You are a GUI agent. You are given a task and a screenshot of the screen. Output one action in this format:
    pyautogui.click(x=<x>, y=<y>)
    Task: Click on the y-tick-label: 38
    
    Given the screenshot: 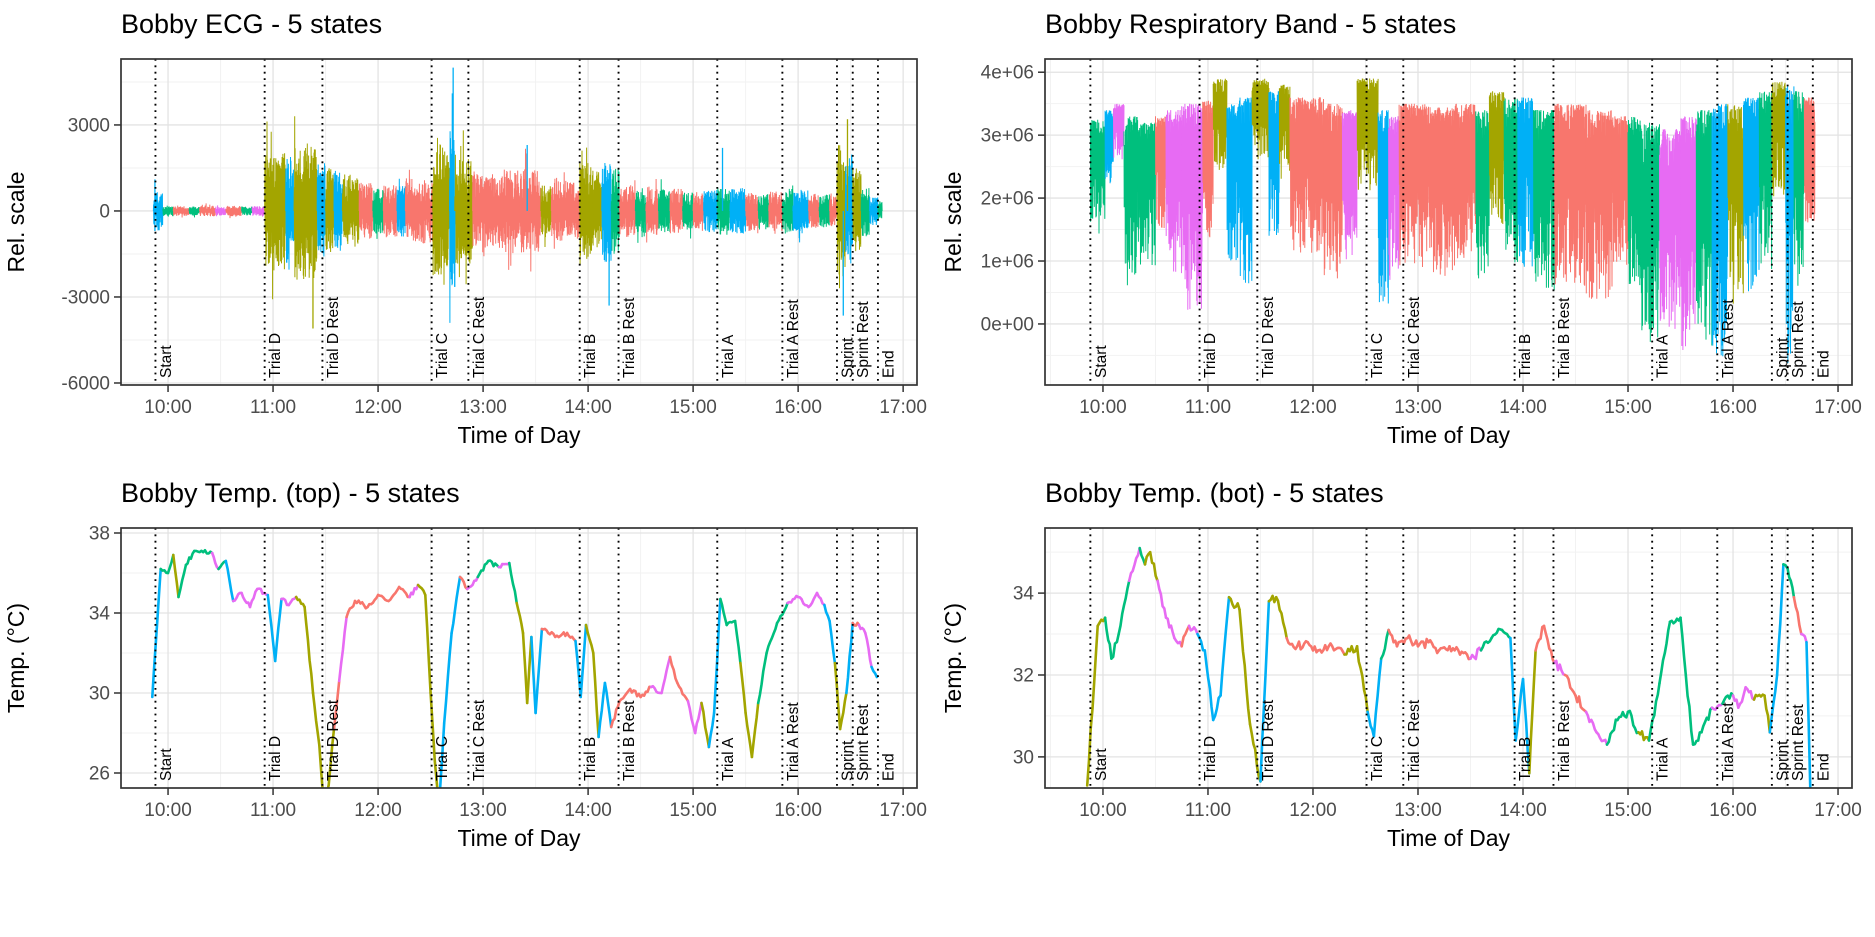 What is the action you would take?
    pyautogui.click(x=99, y=534)
    